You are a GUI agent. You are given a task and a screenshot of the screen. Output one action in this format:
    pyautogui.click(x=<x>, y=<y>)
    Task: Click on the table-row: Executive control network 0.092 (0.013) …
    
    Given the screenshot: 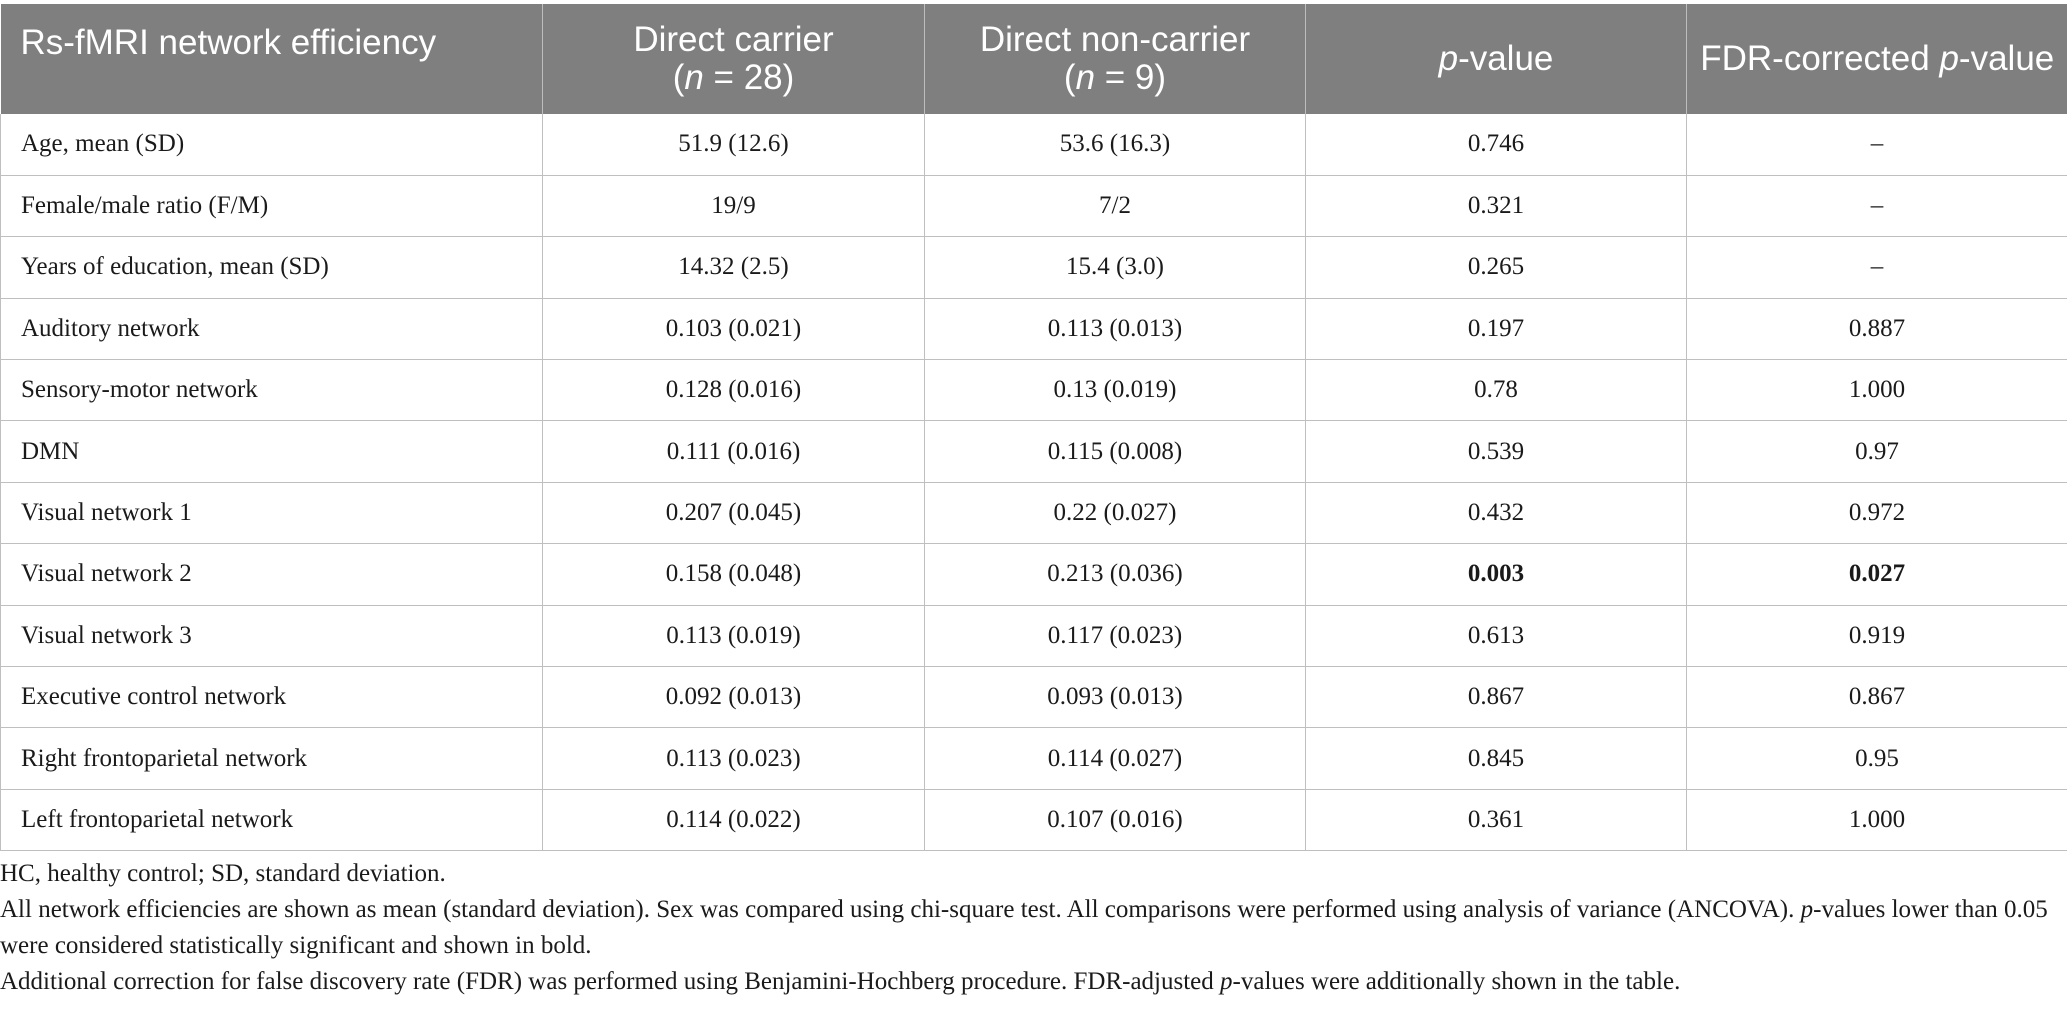 What is the action you would take?
    pyautogui.click(x=1033, y=697)
    